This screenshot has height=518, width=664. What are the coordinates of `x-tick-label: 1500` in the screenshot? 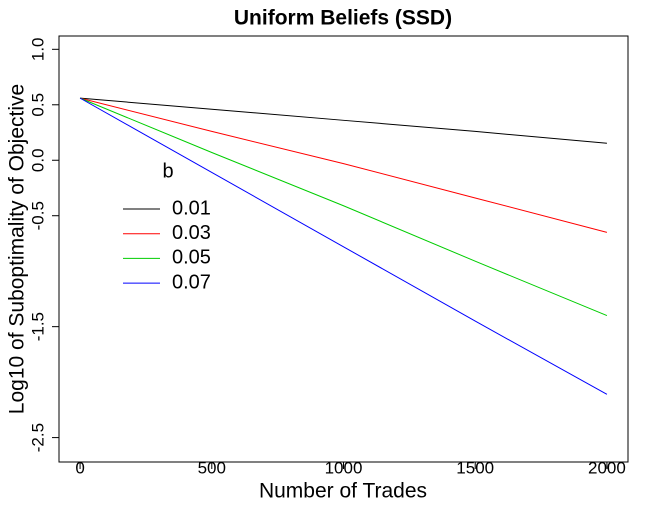 It's located at (475, 467).